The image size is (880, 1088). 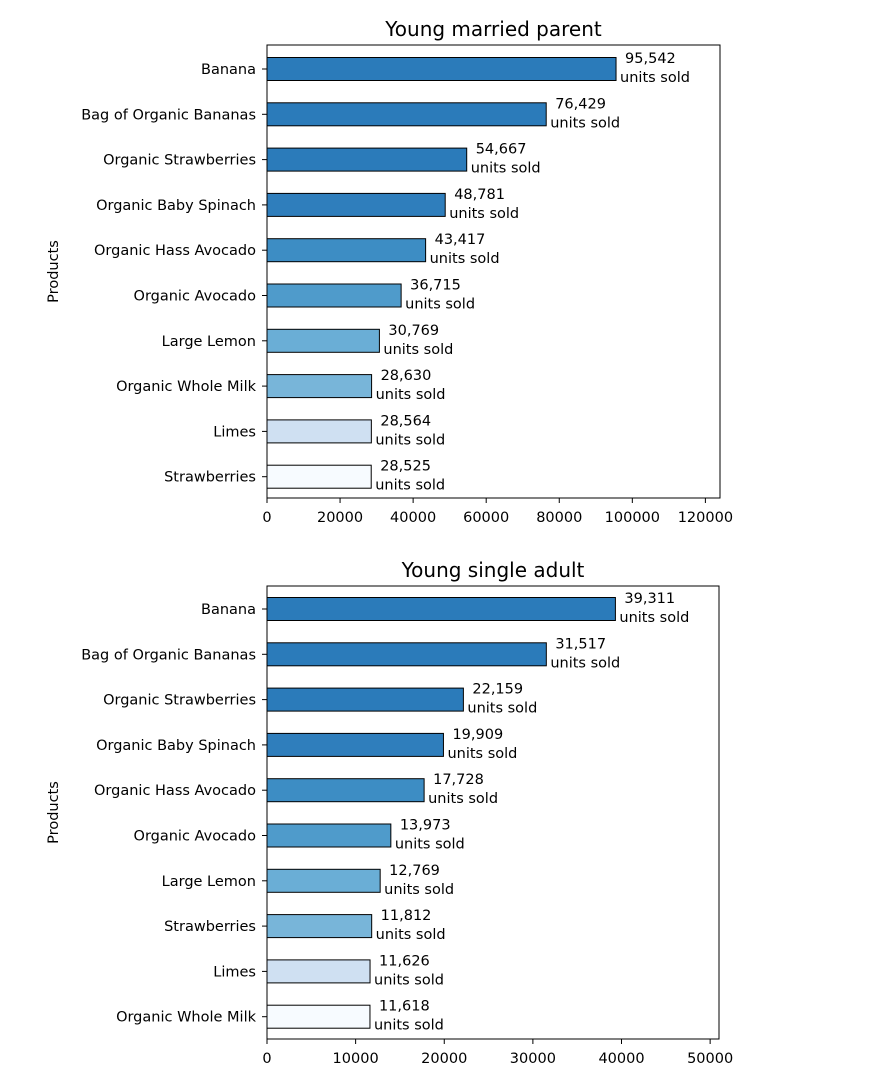 What do you see at coordinates (425, 826) in the screenshot?
I see `data-label-value: 13,973` at bounding box center [425, 826].